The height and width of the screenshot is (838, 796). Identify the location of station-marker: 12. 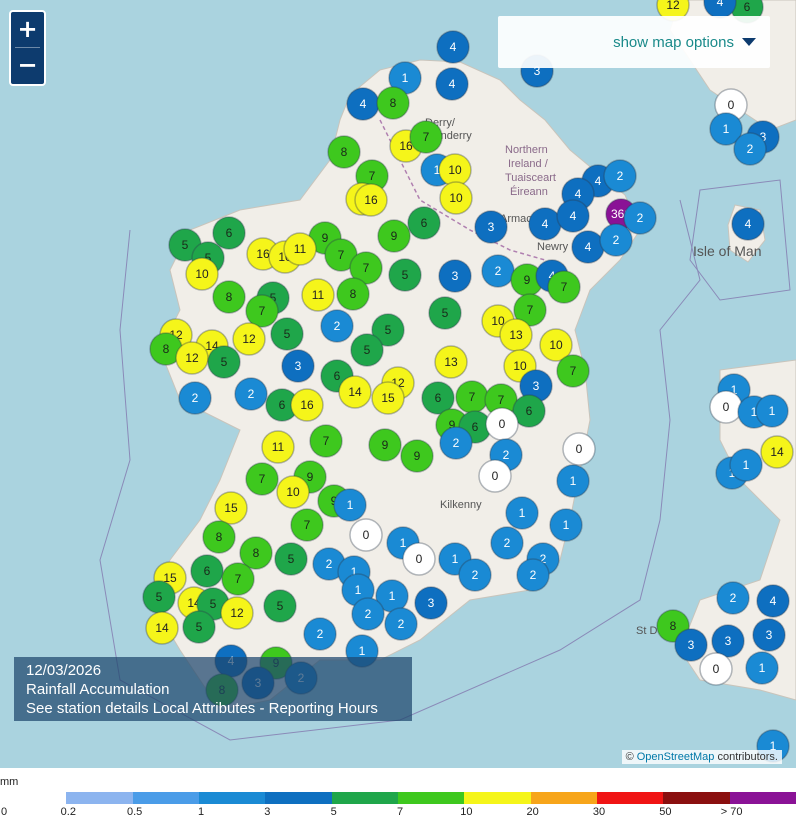
(237, 613).